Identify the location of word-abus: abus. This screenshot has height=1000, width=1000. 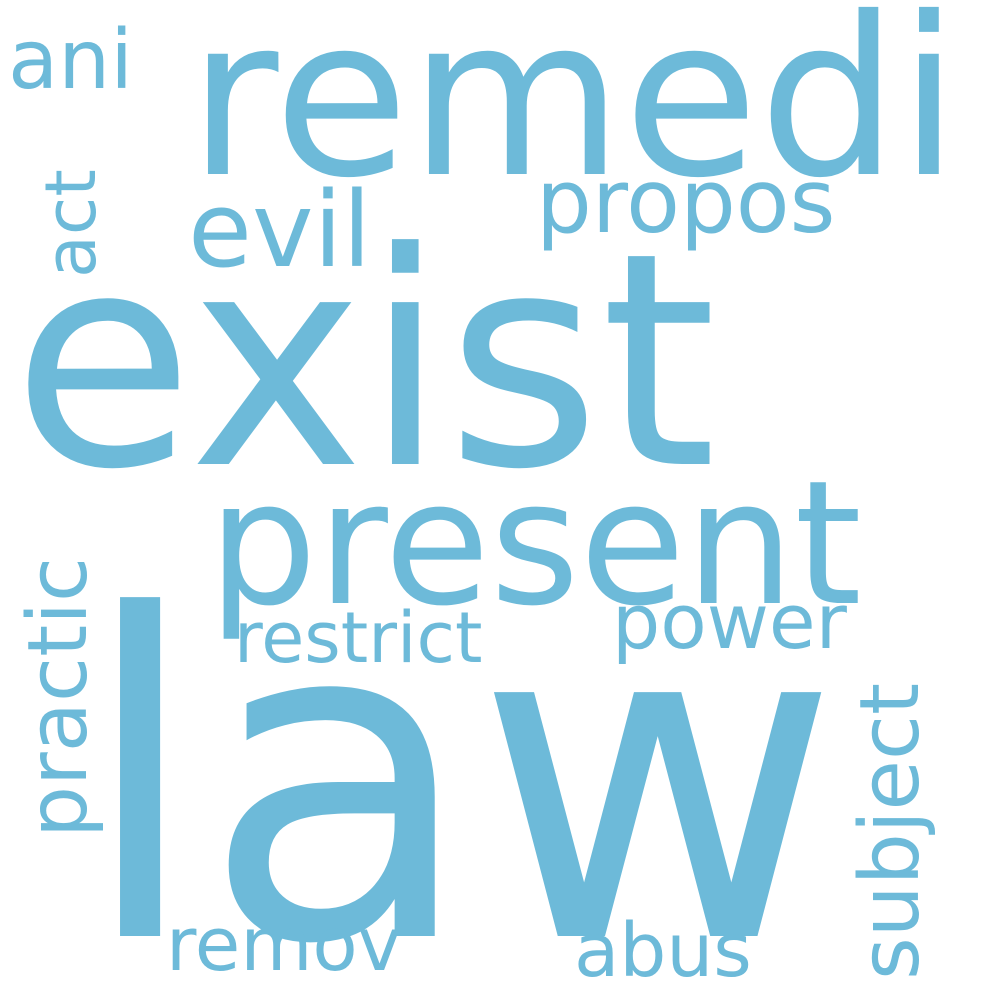
(663, 951).